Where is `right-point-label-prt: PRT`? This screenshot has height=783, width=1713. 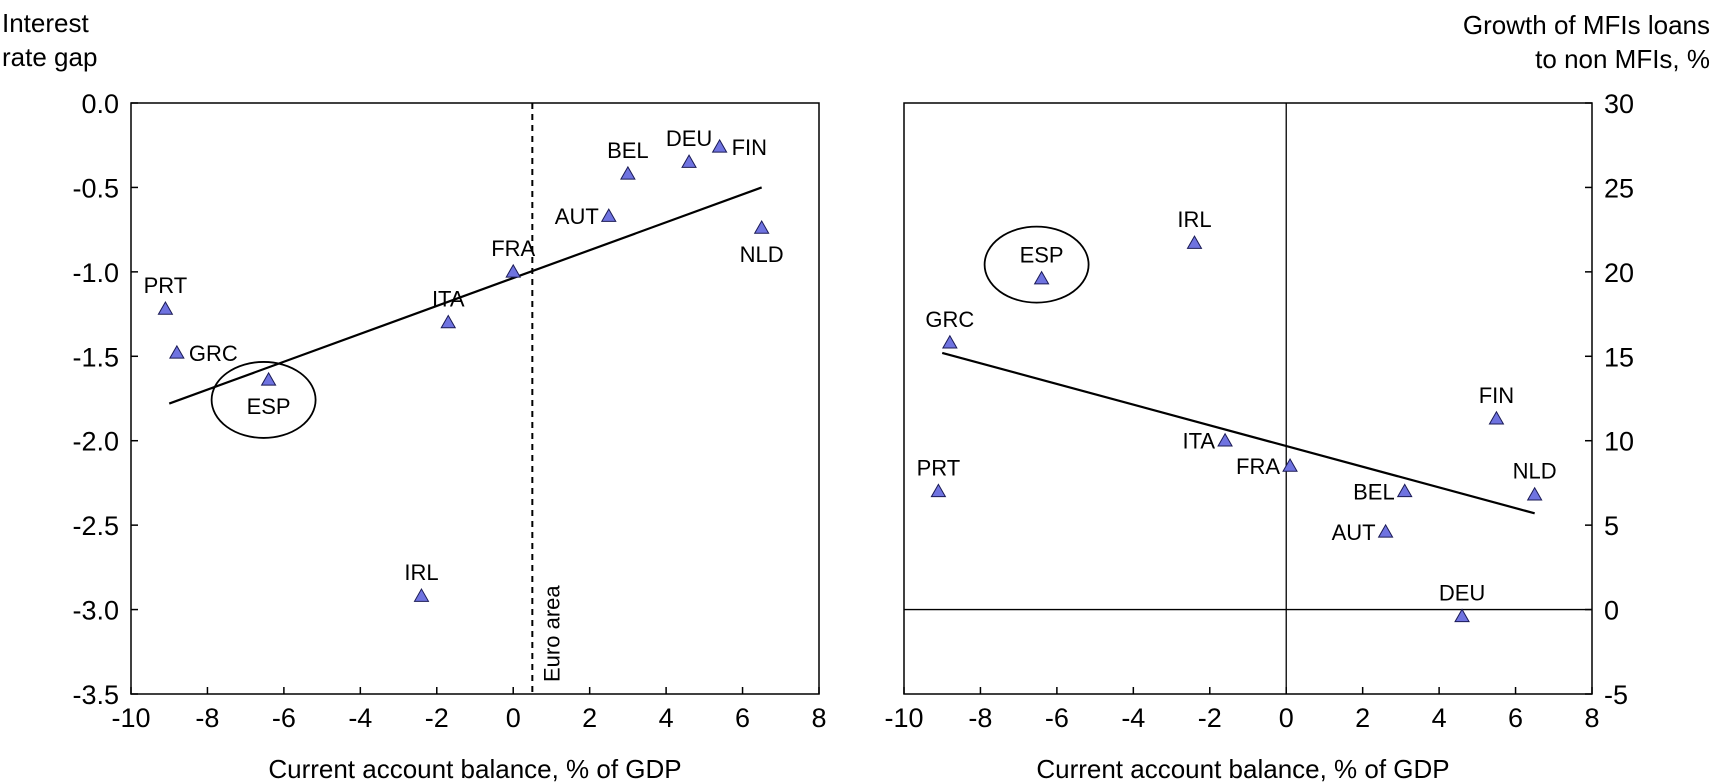 right-point-label-prt: PRT is located at coordinates (939, 467).